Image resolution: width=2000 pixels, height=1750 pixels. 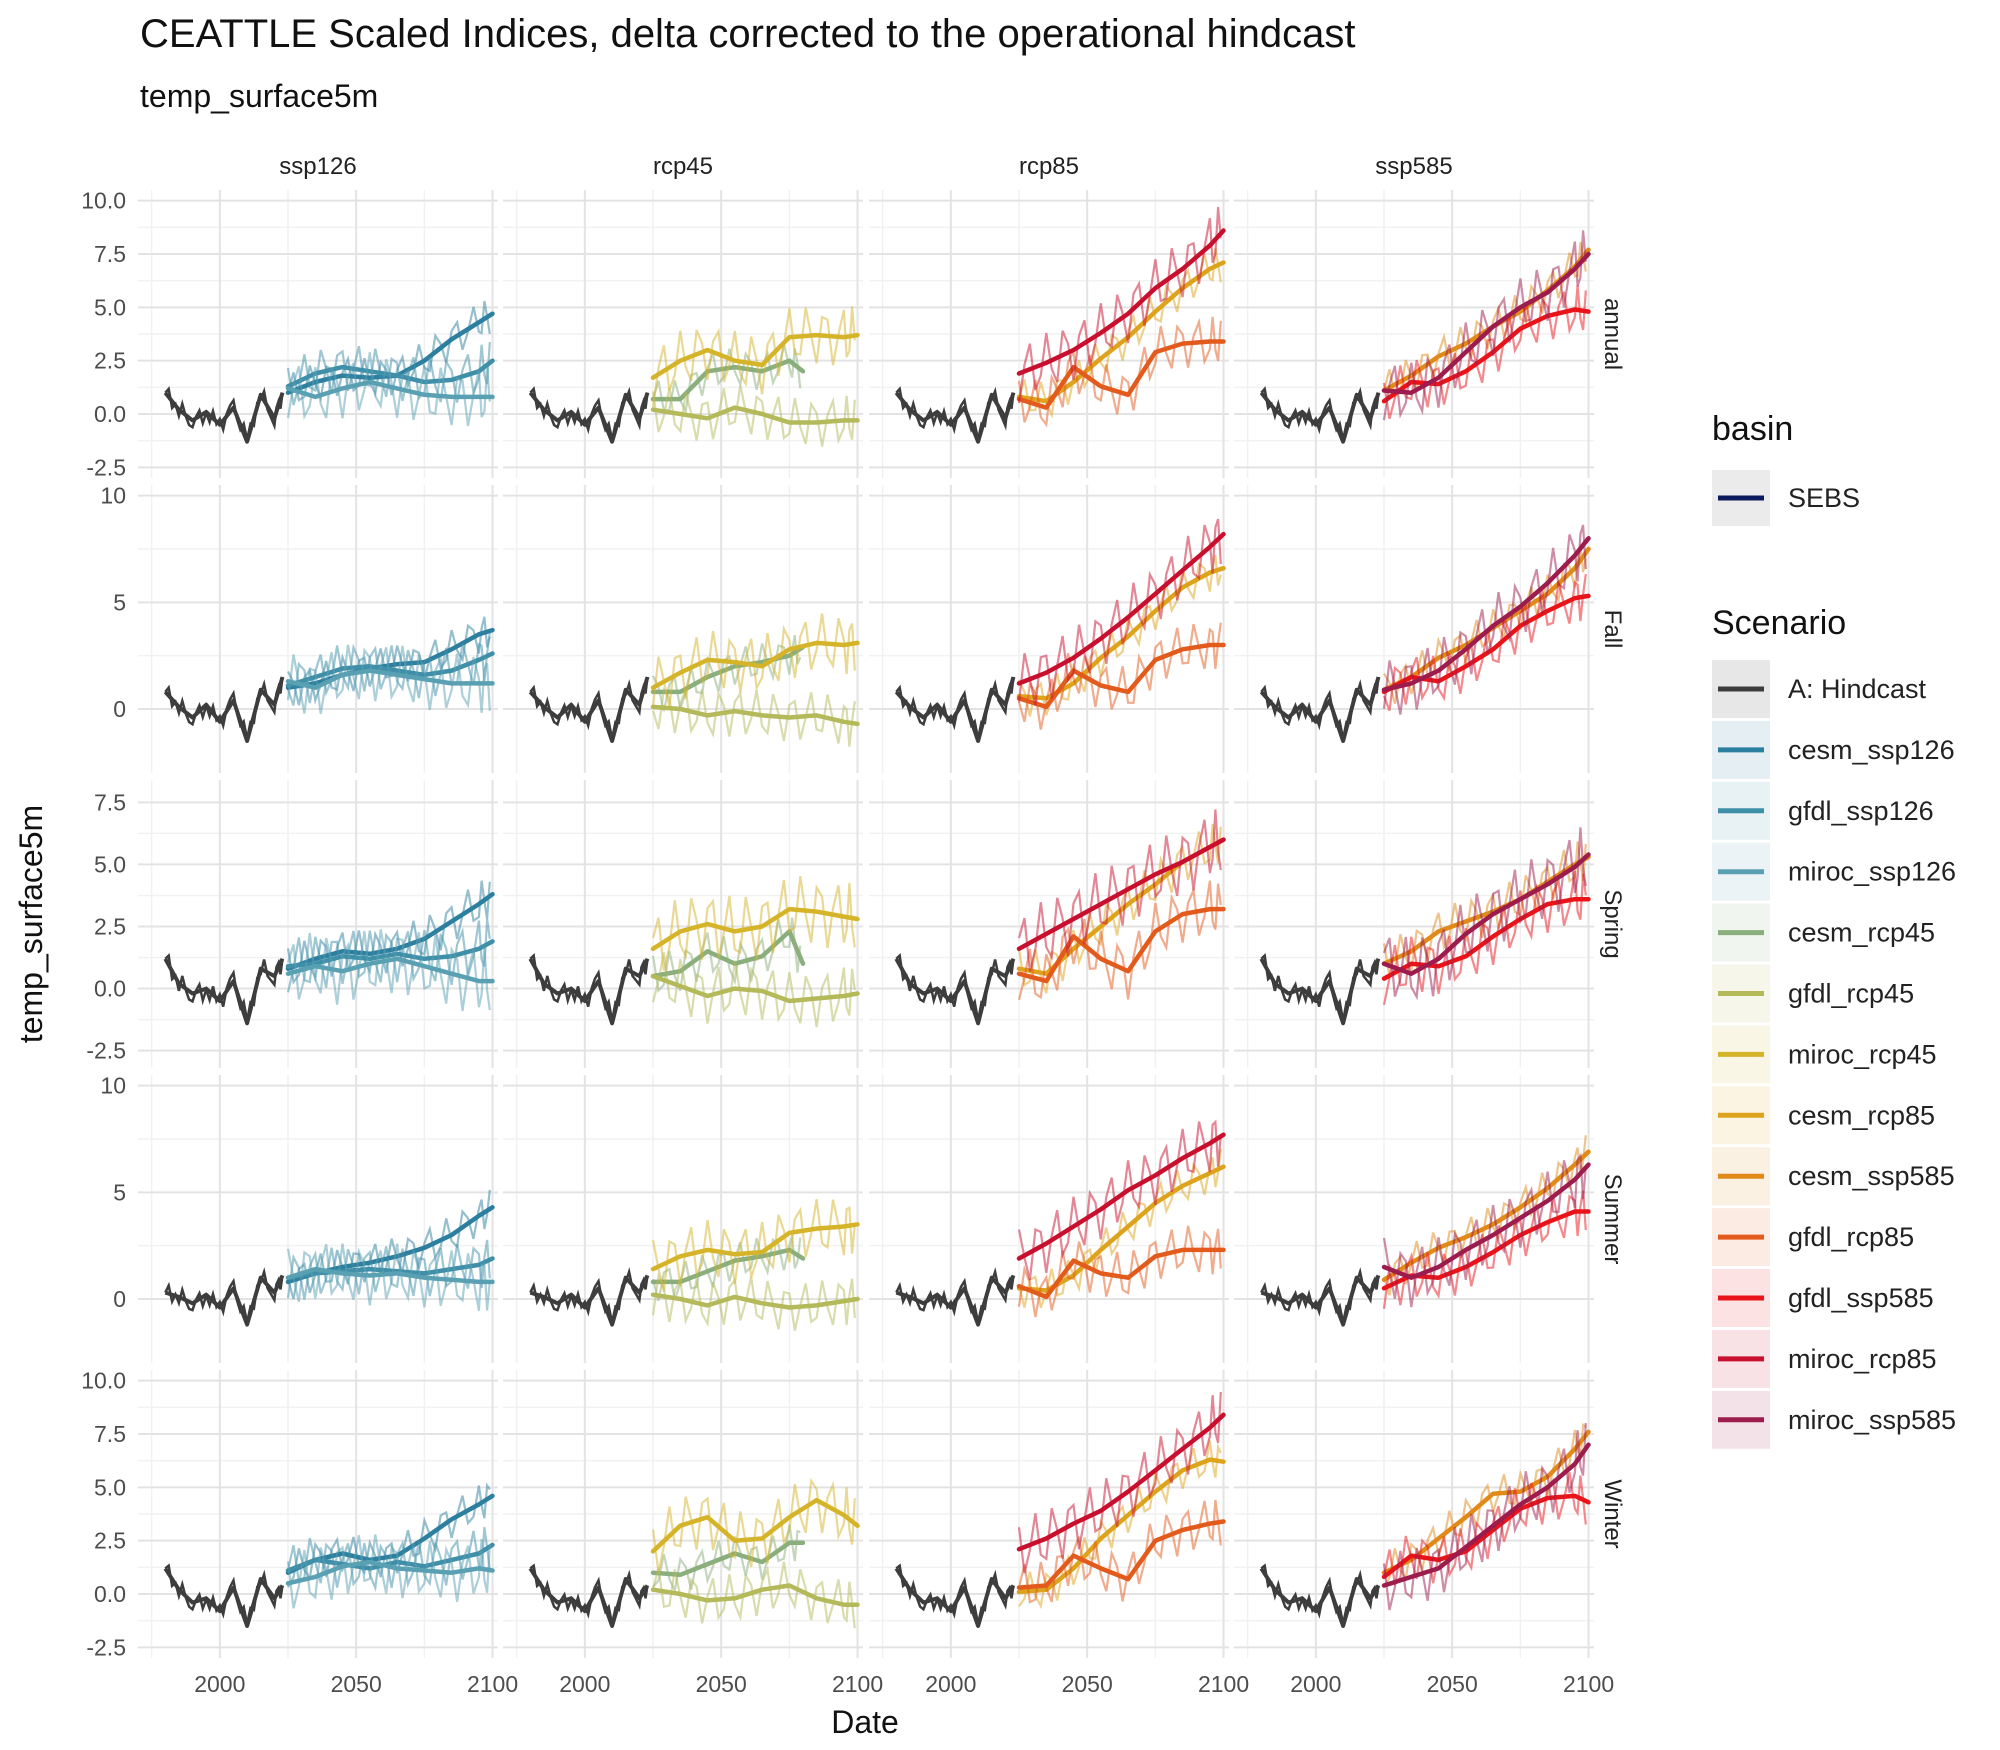 What do you see at coordinates (1779, 623) in the screenshot?
I see `legend-title-scenario: Scenario` at bounding box center [1779, 623].